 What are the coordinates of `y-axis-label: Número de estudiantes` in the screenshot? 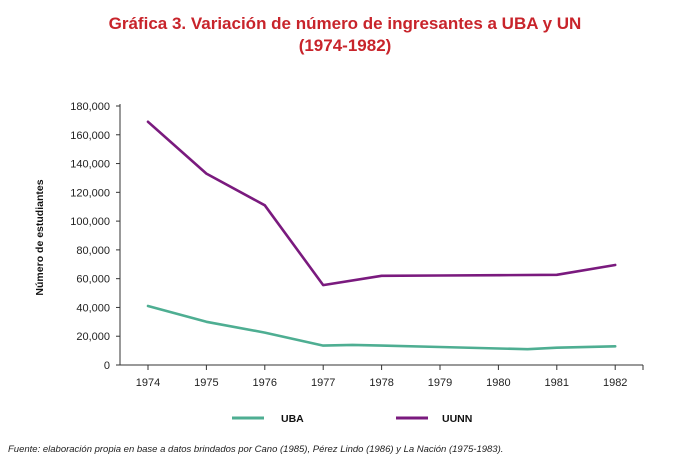 It's located at (40, 237).